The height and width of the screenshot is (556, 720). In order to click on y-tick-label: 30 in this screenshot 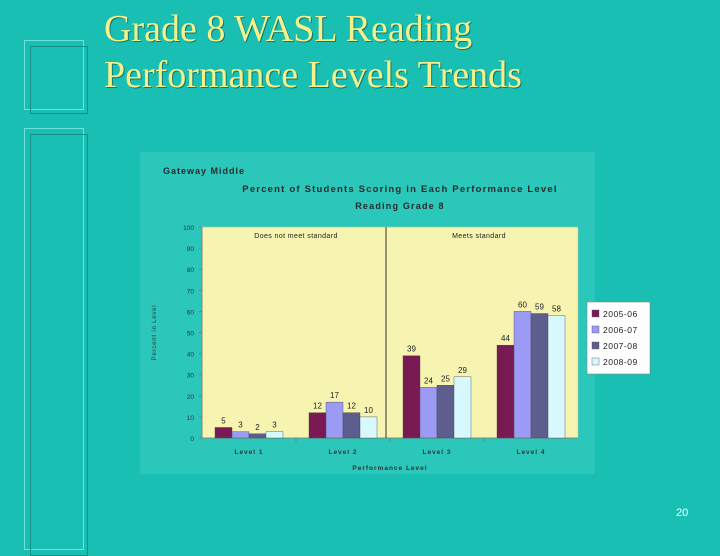, I will do `click(191, 376)`.